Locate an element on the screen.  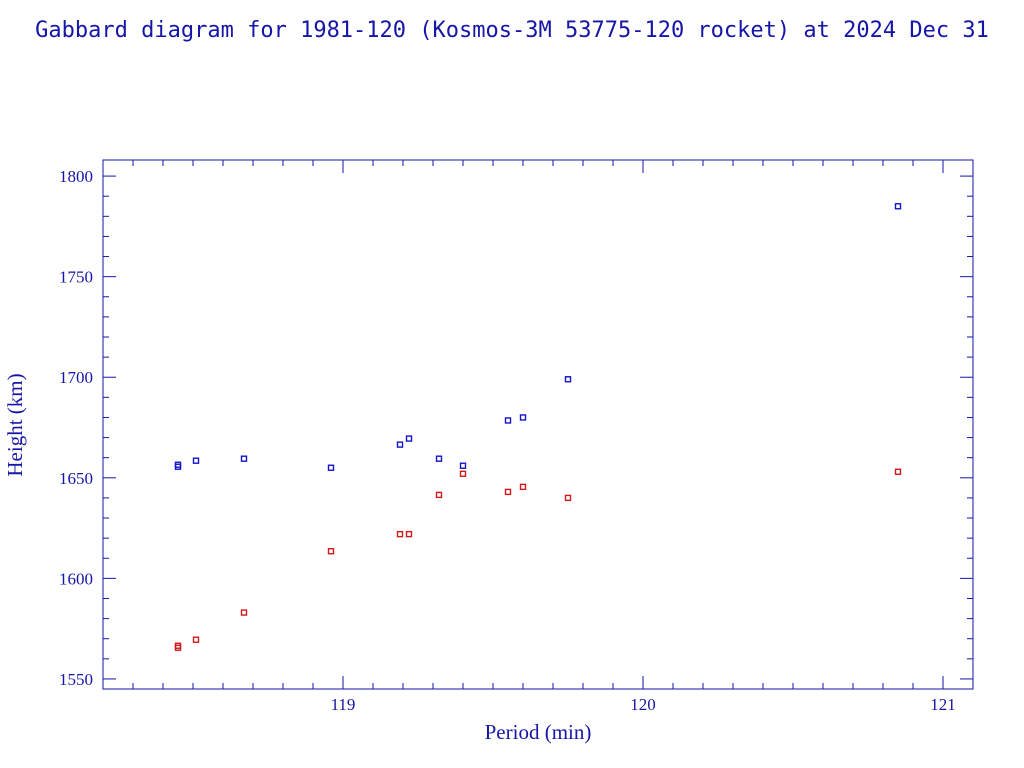
x-axis-tick-labels: 119 120 121 is located at coordinates (643, 704).